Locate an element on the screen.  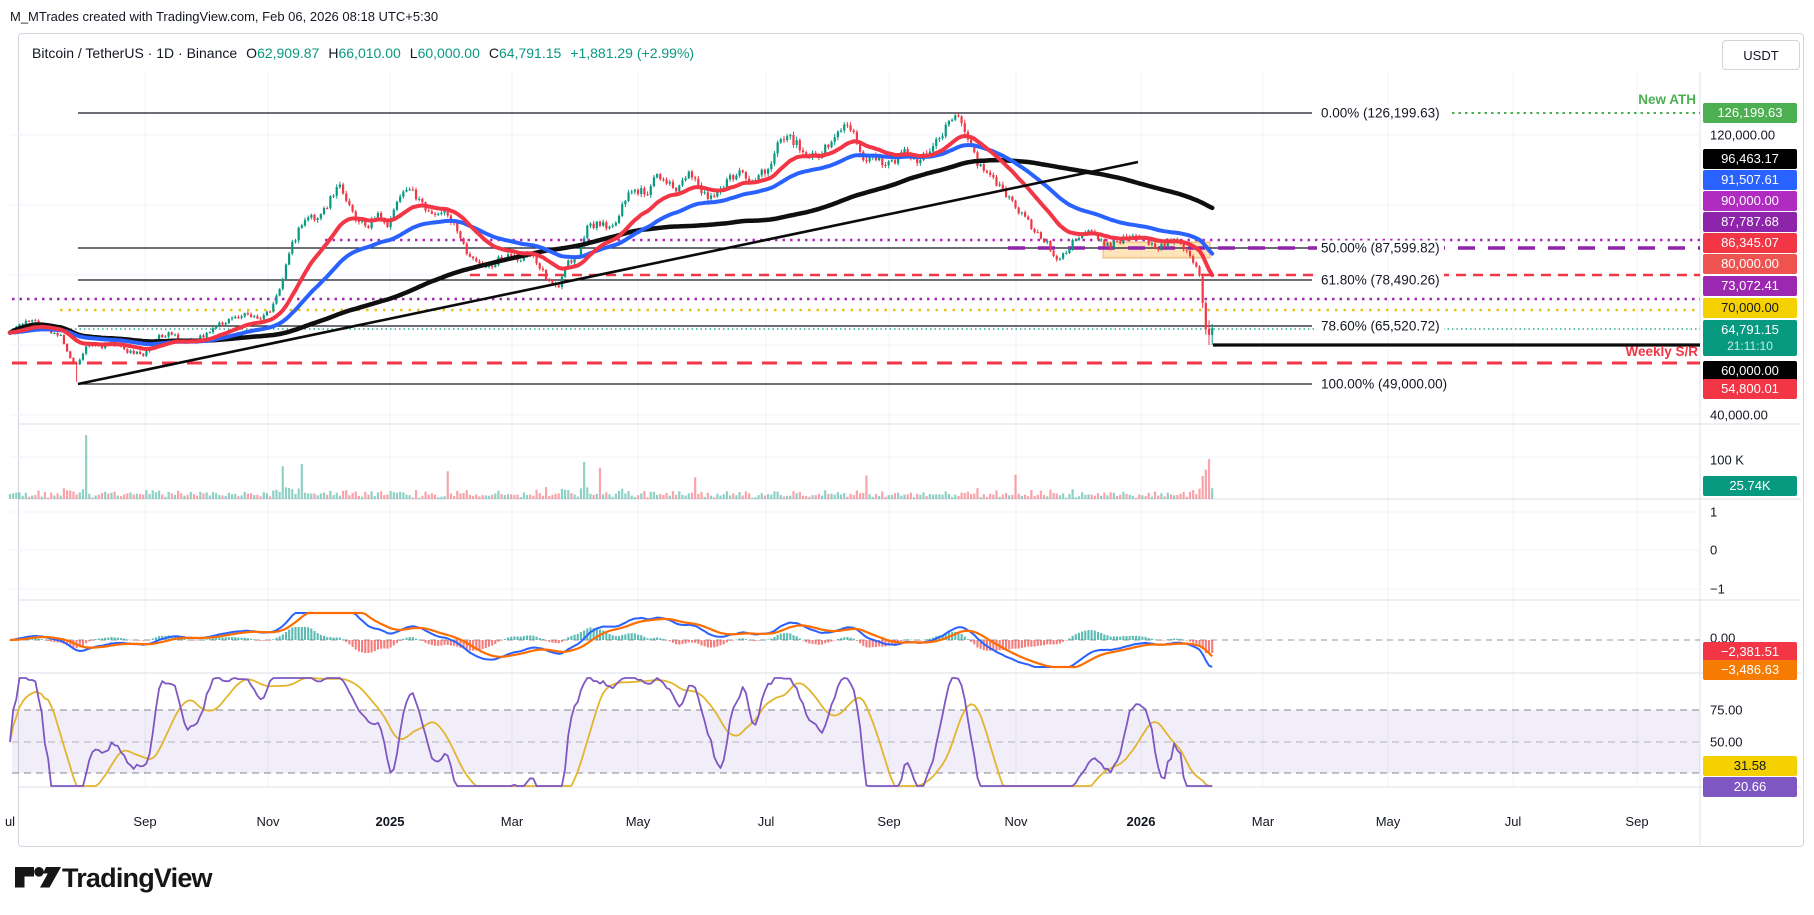
price-axis-badge: −3,486.63 is located at coordinates (1750, 670).